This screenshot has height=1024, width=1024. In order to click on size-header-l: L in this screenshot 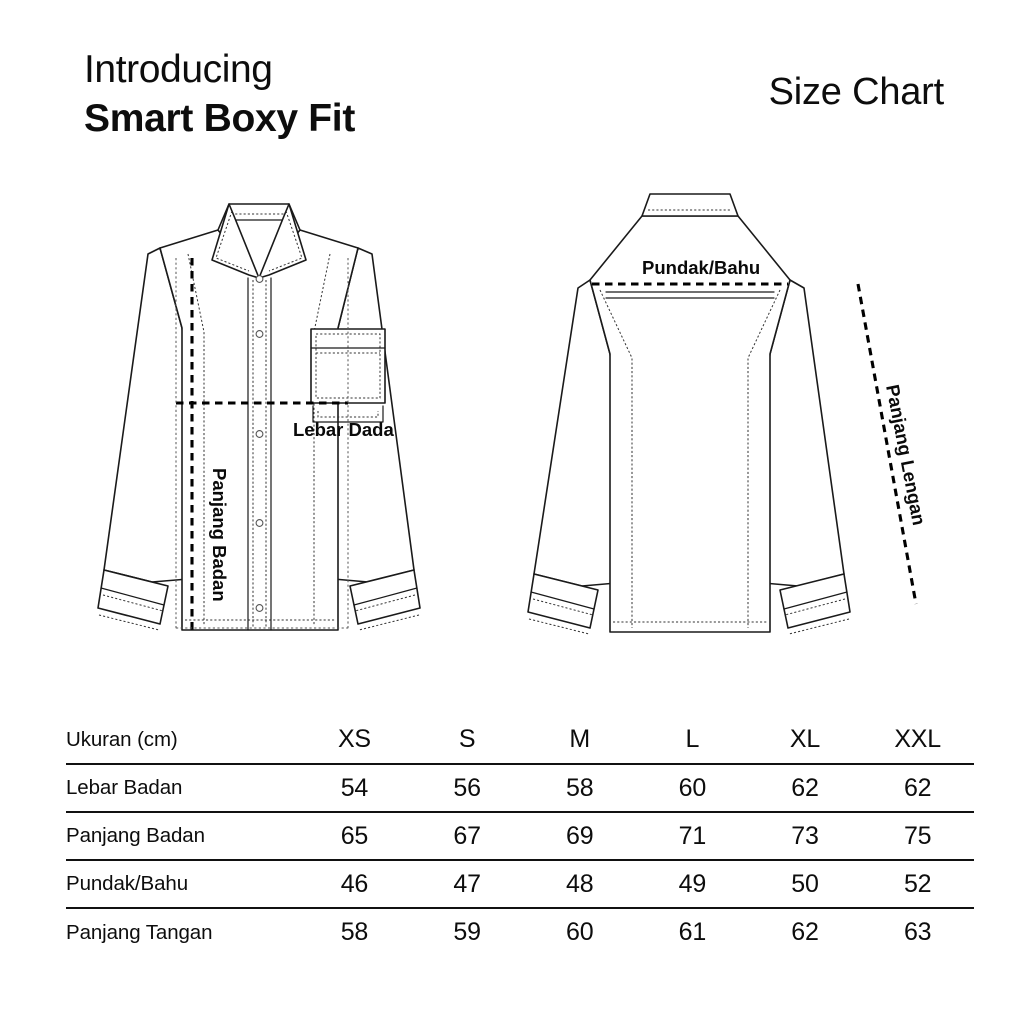, I will do `click(692, 740)`.